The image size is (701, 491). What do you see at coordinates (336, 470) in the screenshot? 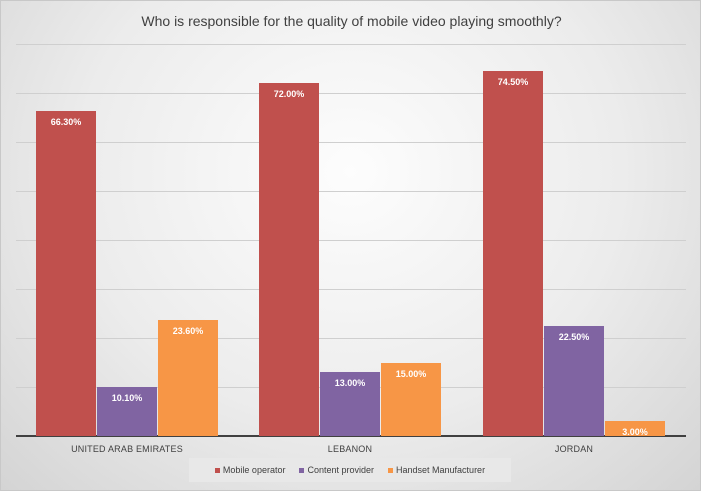
I see `legend-item-content-provider: Content provider` at bounding box center [336, 470].